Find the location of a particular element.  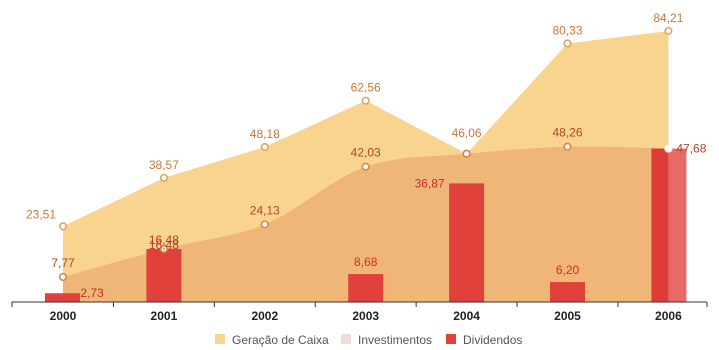

legend-swatch-dividendos is located at coordinates (451, 339).